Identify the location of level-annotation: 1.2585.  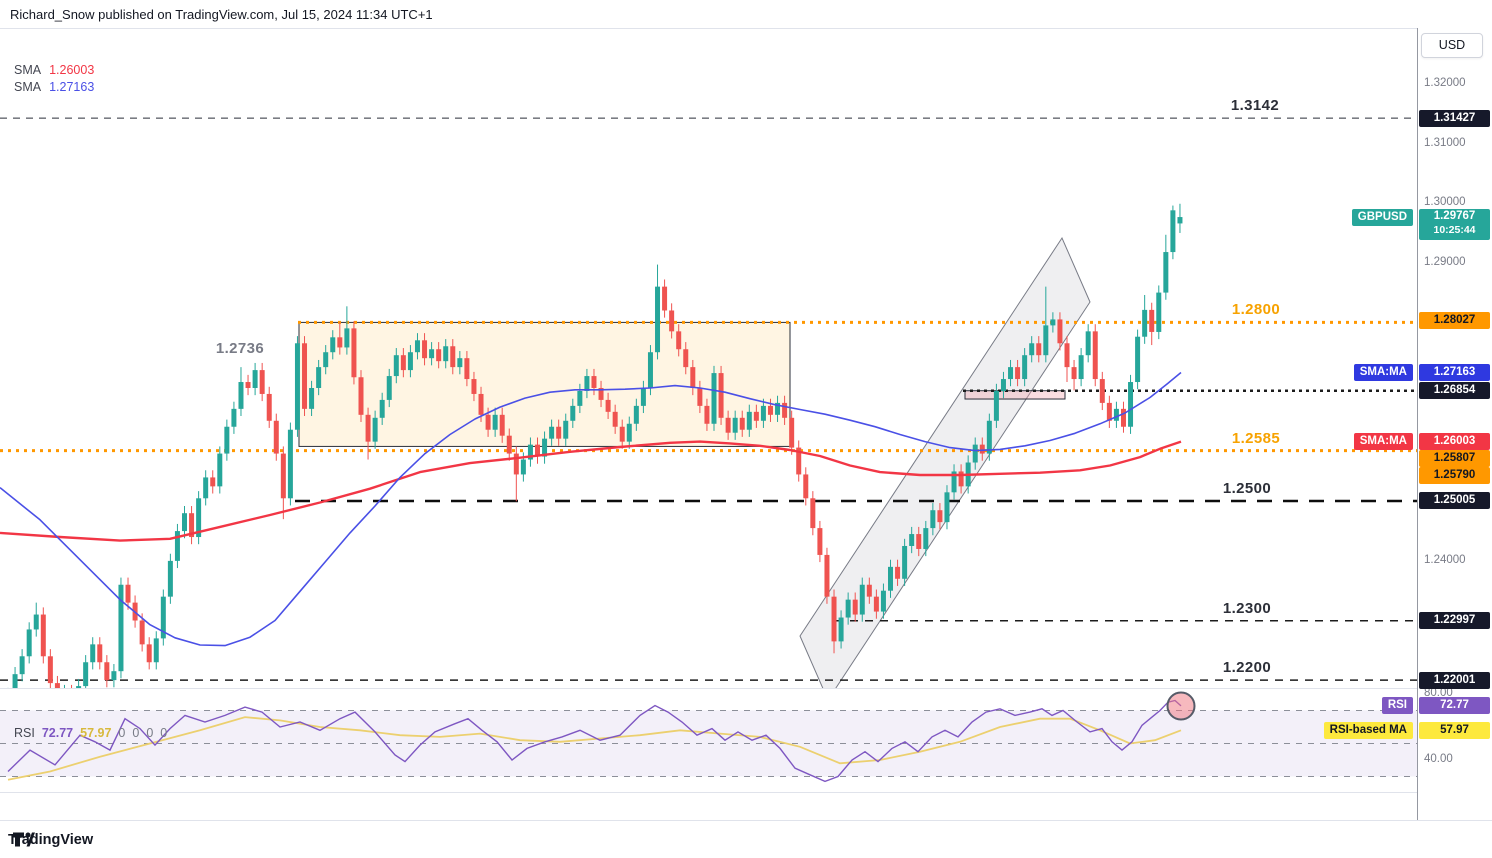
(1256, 438).